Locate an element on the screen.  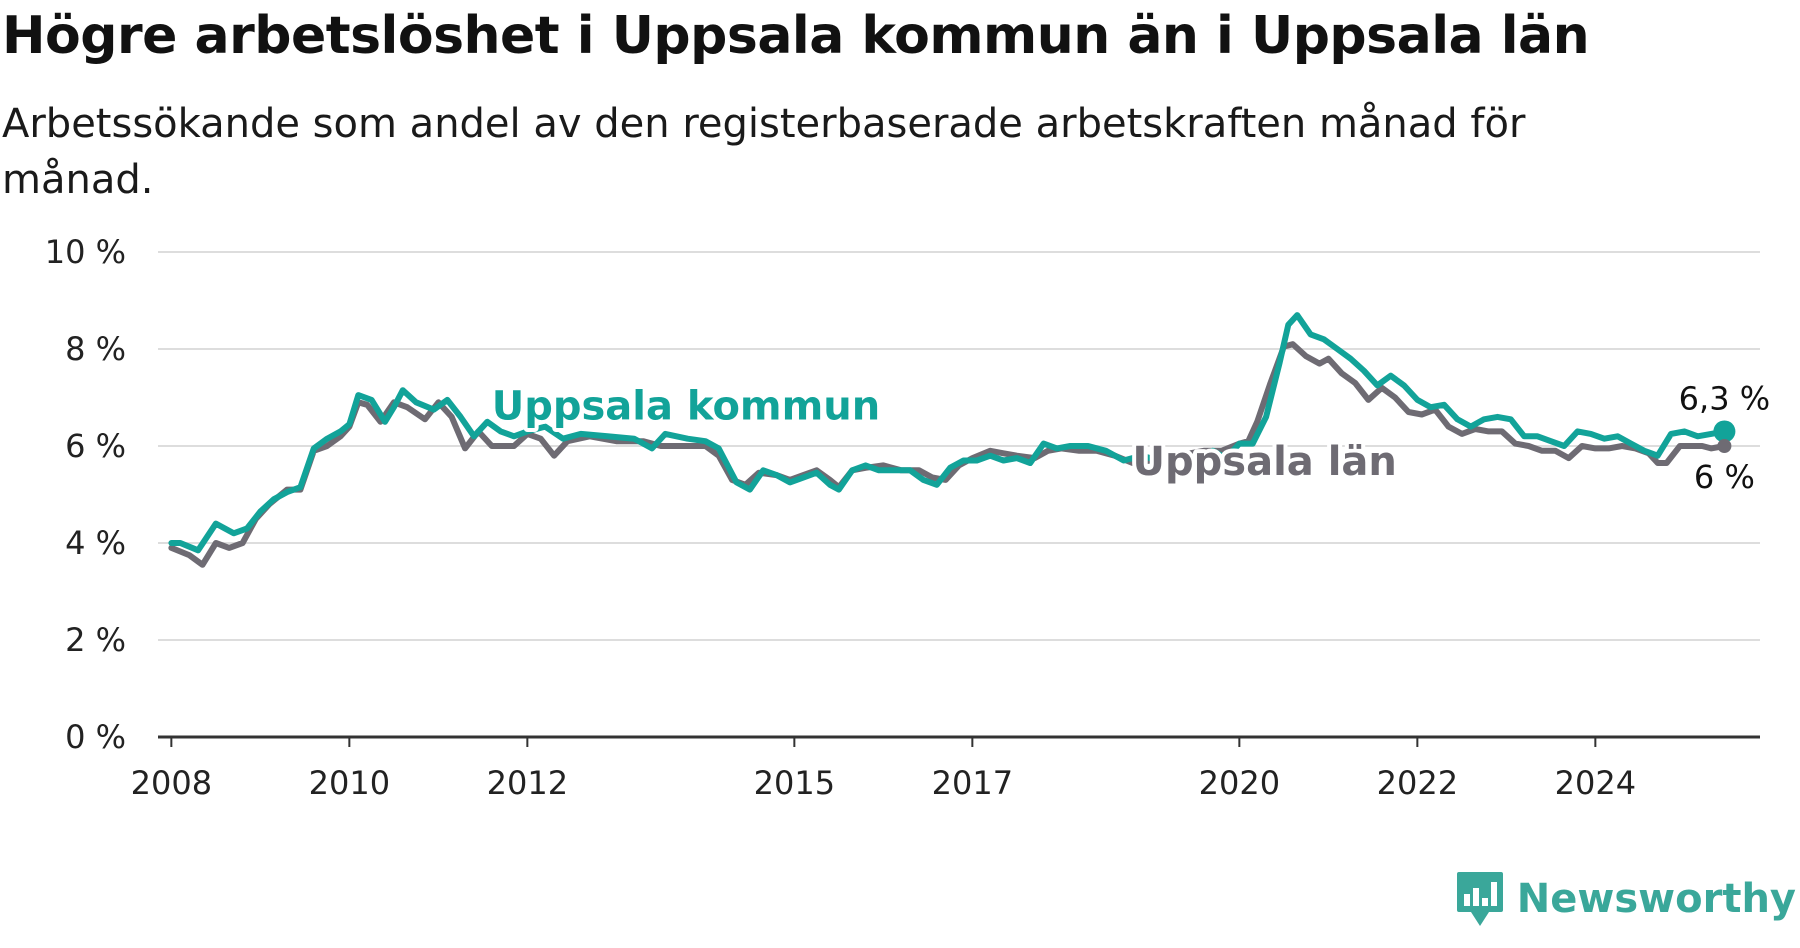
series-label-uppsala-län-text: Uppsala län is located at coordinates (1265, 462).